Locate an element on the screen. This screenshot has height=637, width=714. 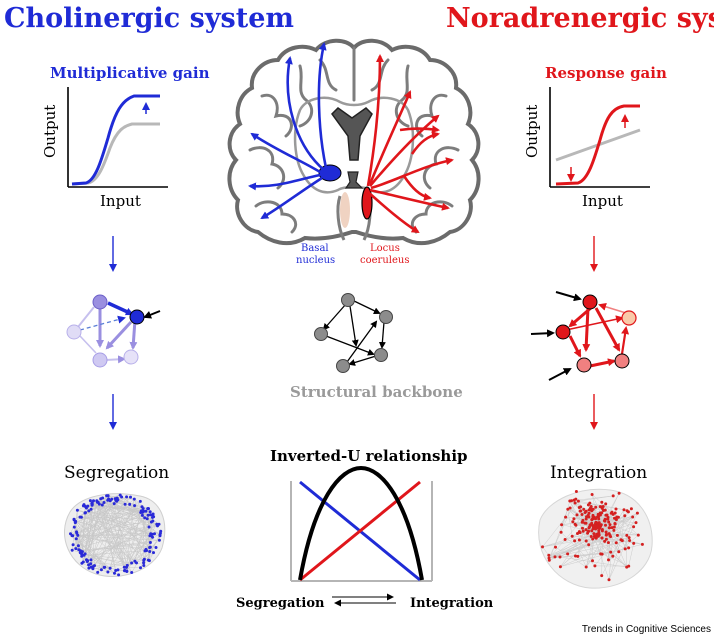
segregation-network-graph is located at coordinates (115, 535).